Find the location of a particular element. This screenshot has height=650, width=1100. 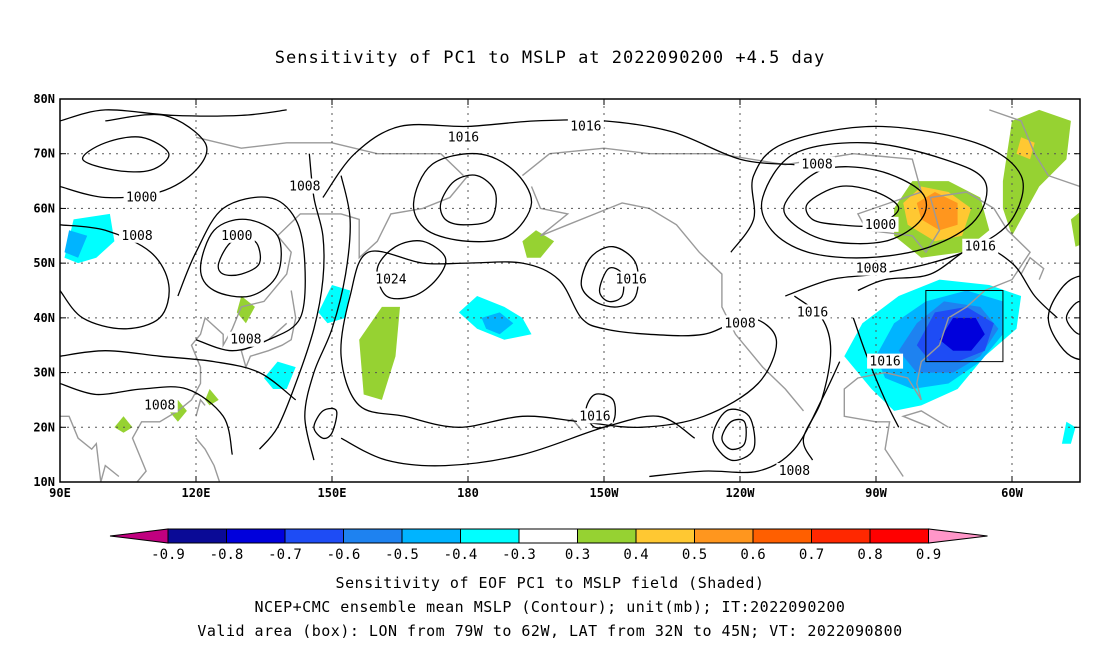

colorbar-label-3: -0.6 is located at coordinates (344, 555).